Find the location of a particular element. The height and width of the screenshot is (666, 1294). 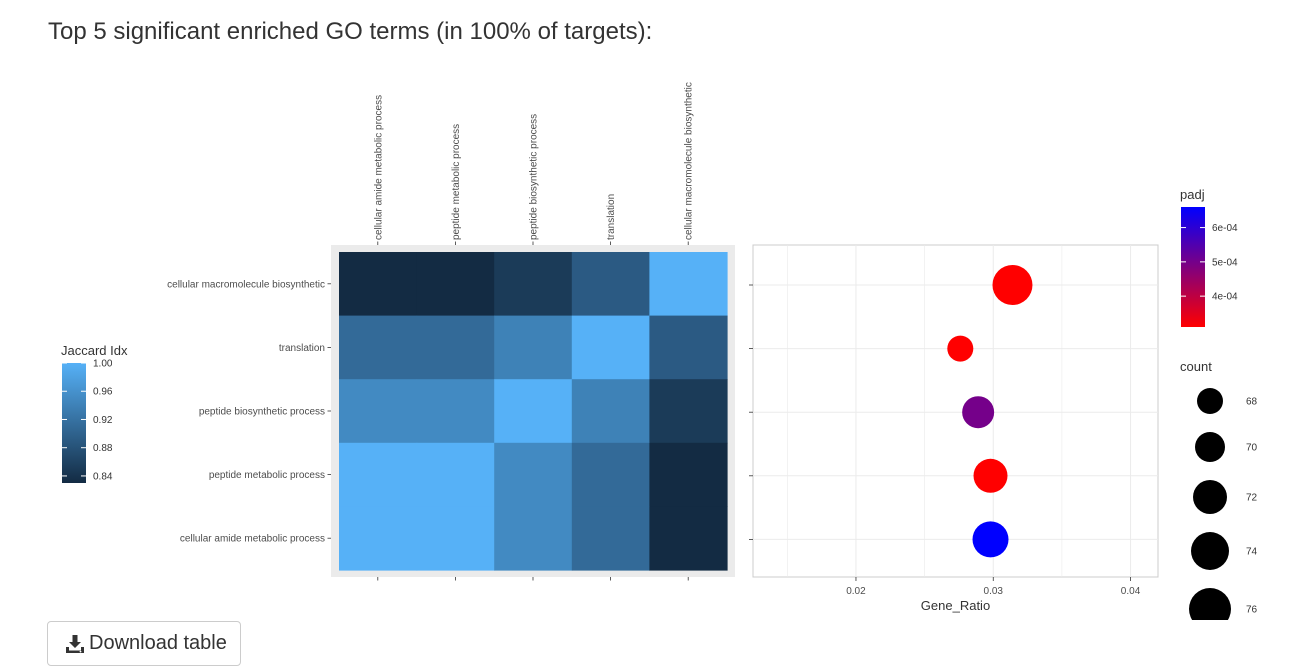

jaccard-colorbar is located at coordinates (74, 423).